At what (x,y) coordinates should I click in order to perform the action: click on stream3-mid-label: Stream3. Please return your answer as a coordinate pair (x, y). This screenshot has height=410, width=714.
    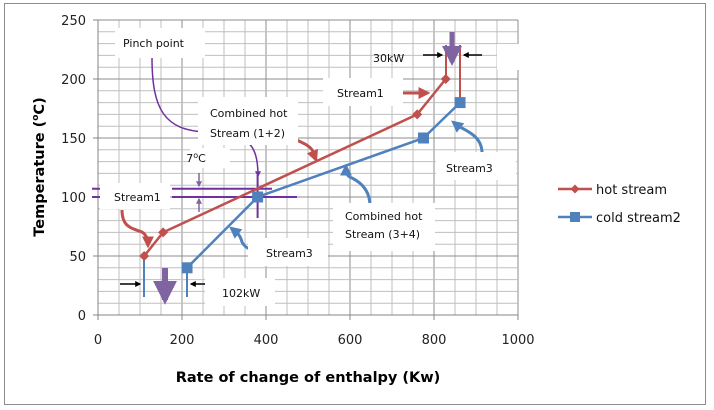
    Looking at the image, I should click on (289, 253).